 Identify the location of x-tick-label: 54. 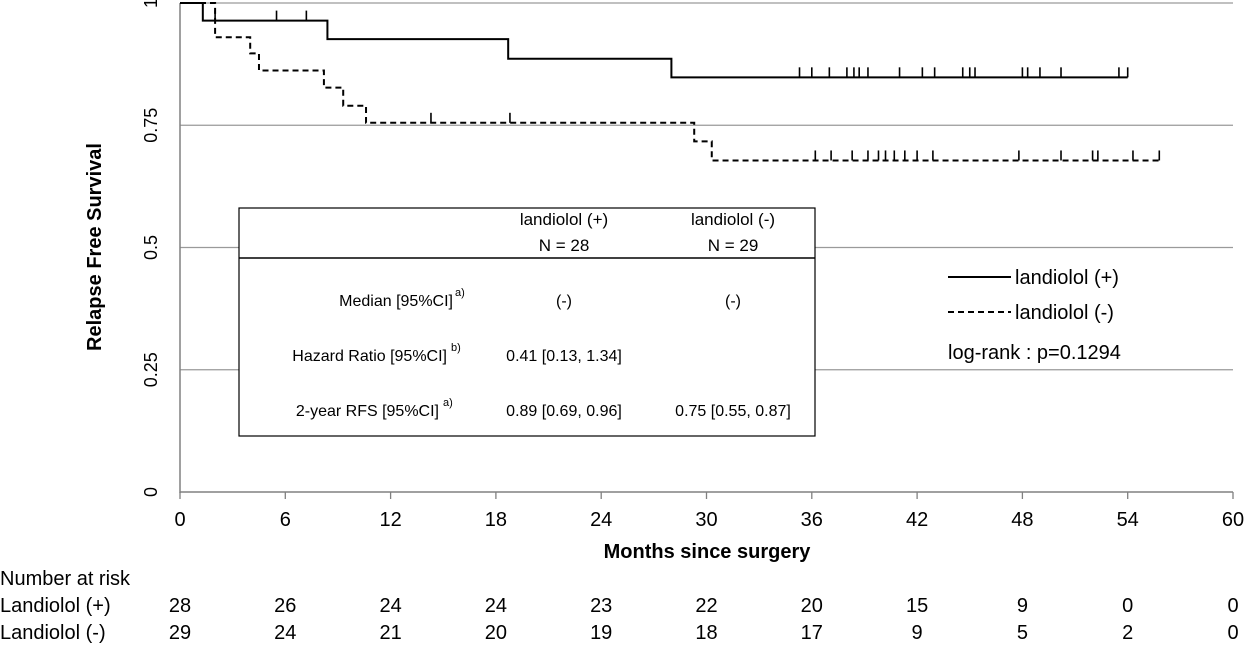
(1128, 520).